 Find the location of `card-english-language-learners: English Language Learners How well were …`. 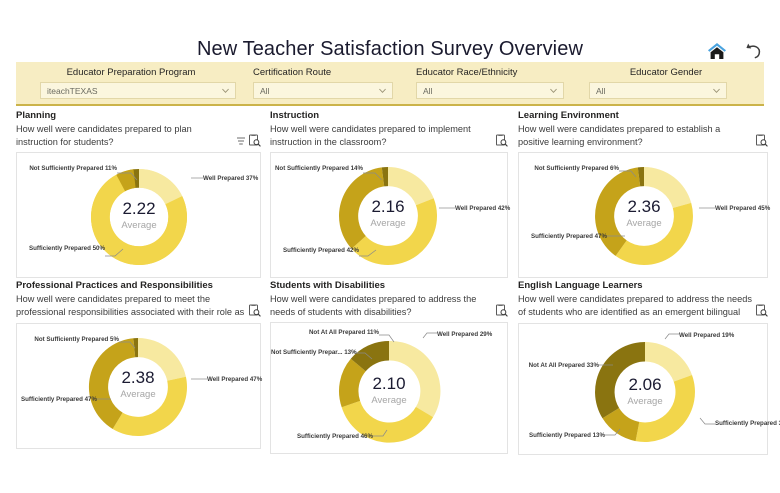

card-english-language-learners: English Language Learners How well were … is located at coordinates (649, 367).